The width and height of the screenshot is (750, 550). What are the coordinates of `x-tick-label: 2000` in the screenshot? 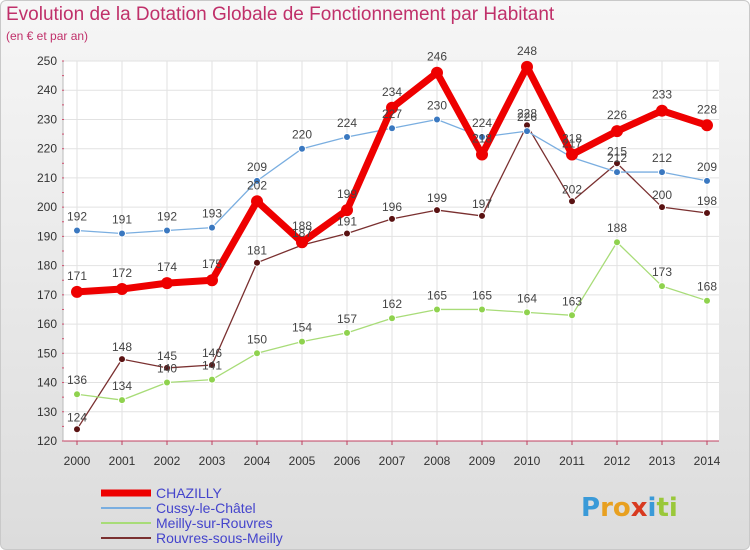 It's located at (77, 461).